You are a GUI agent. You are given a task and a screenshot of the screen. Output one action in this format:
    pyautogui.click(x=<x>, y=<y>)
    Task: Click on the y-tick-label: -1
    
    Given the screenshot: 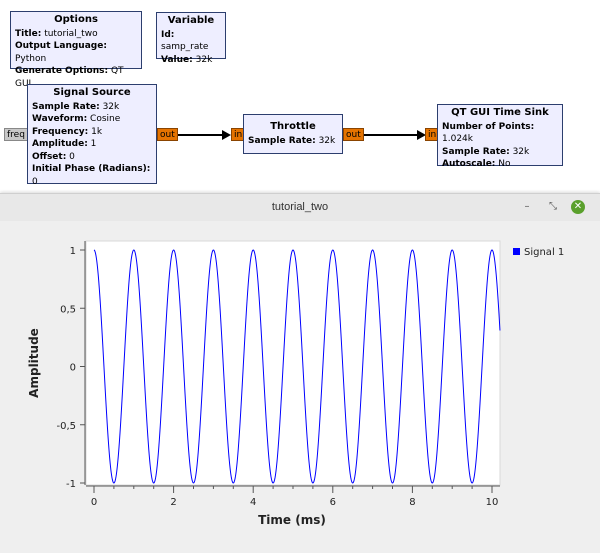 What is the action you would take?
    pyautogui.click(x=71, y=484)
    